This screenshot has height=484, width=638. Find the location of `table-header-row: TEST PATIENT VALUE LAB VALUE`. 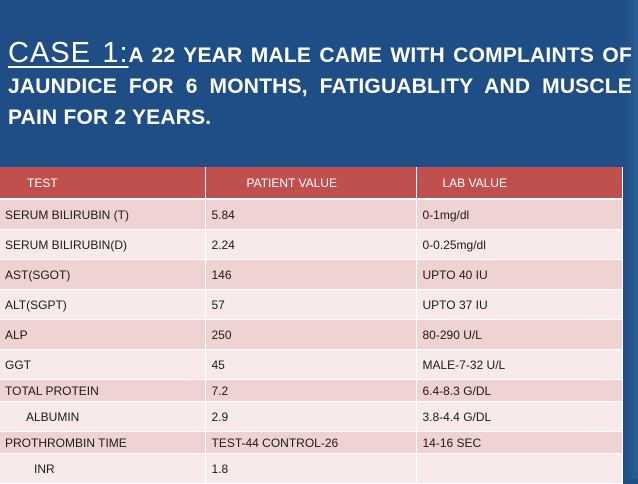

table-header-row: TEST PATIENT VALUE LAB VALUE is located at coordinates (311, 183).